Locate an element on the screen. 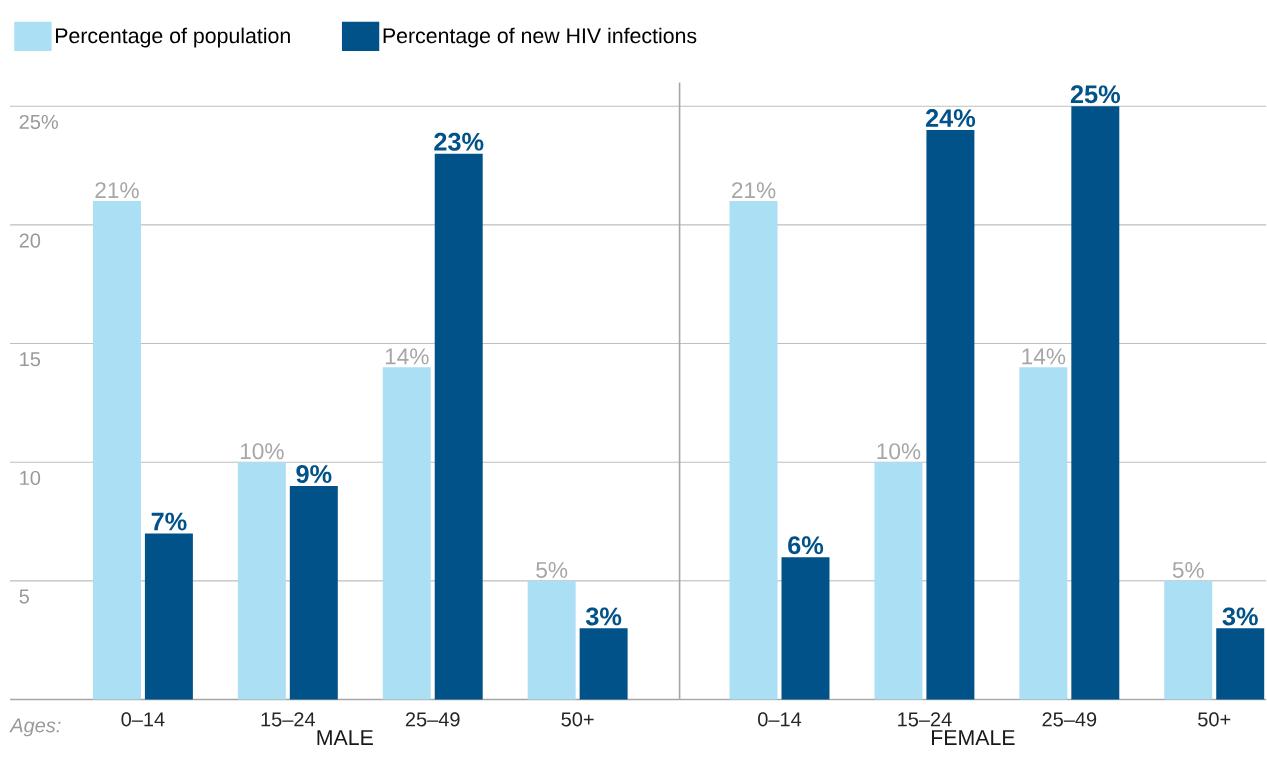 The width and height of the screenshot is (1267, 777). data-label: 25% is located at coordinates (1095, 94).